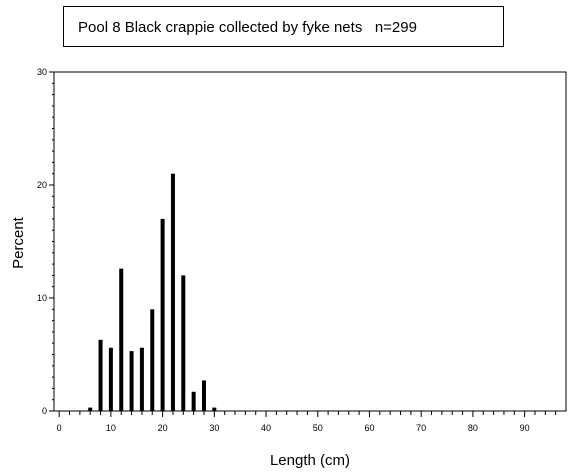 This screenshot has height=475, width=570. Describe the element at coordinates (307, 422) in the screenshot. I see `x-axis: 0 10 20 30 40 50 60 70 80 90` at that location.